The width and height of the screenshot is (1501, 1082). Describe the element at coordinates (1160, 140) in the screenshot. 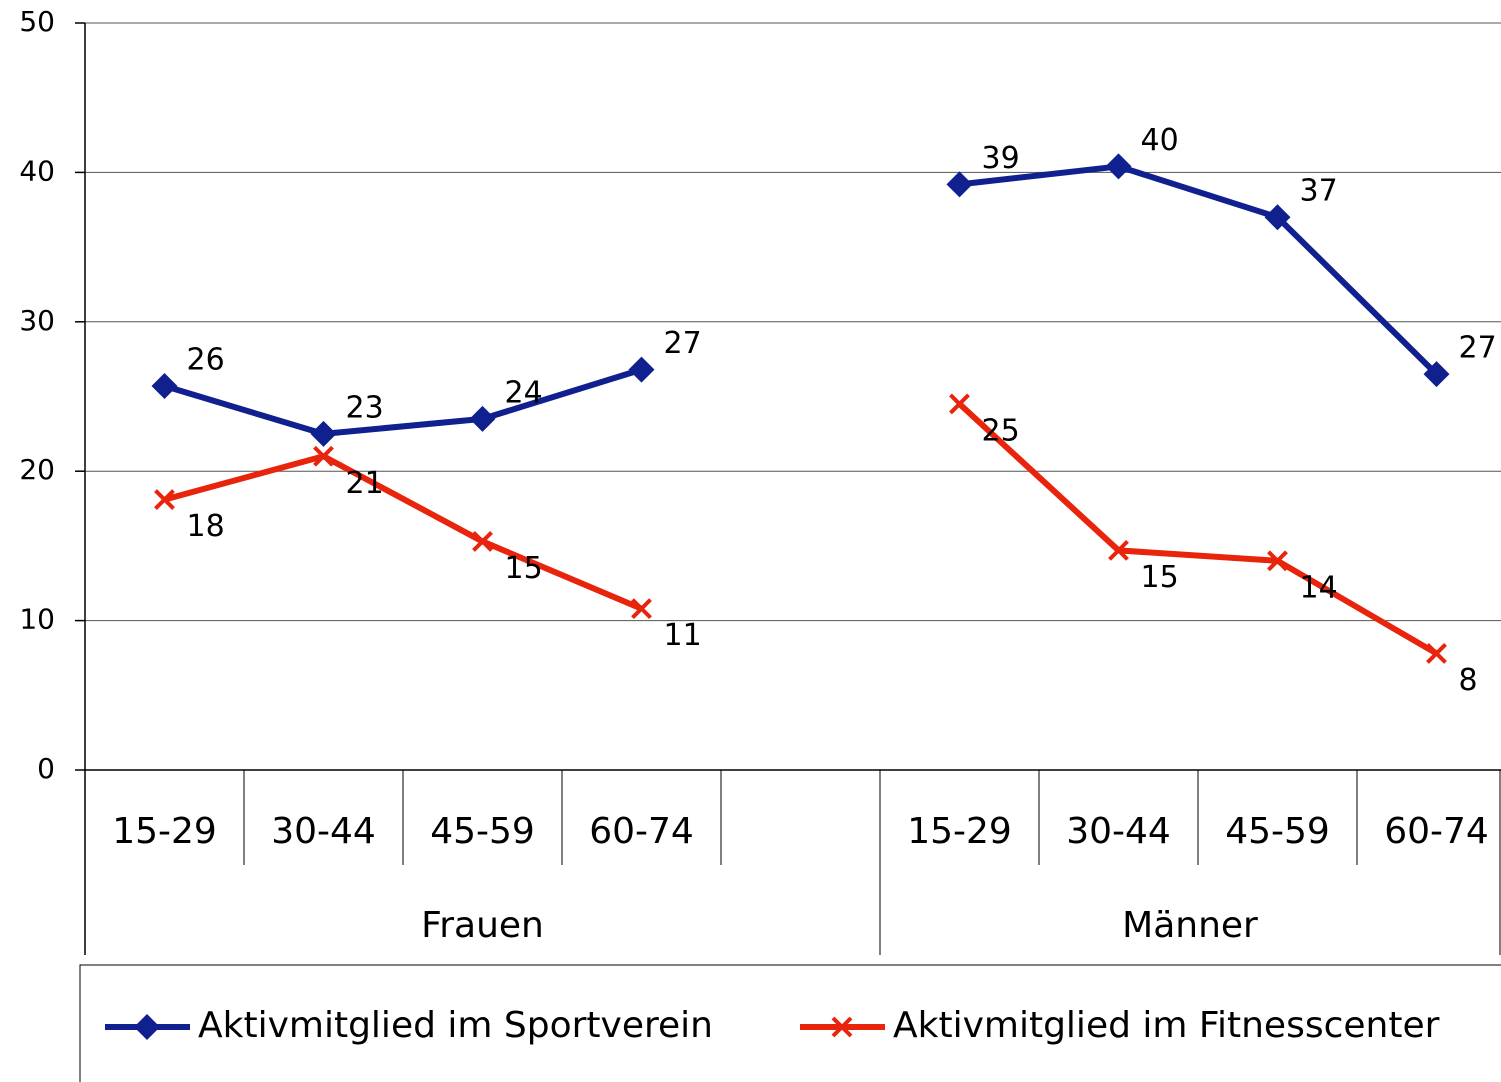

I see `data-label: 40` at that location.